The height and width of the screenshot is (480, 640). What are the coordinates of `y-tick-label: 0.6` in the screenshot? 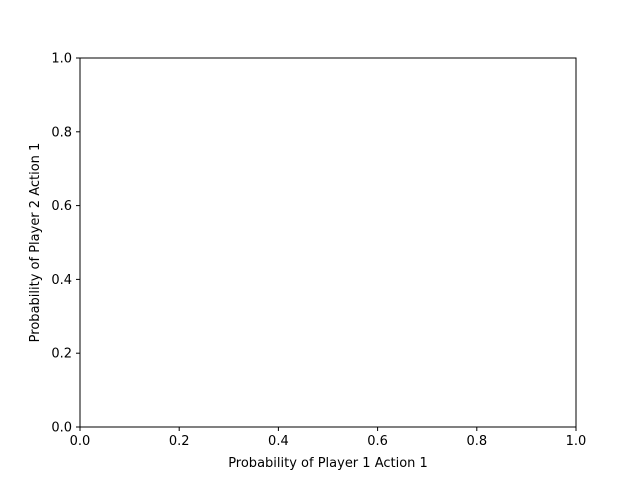 It's located at (61, 206).